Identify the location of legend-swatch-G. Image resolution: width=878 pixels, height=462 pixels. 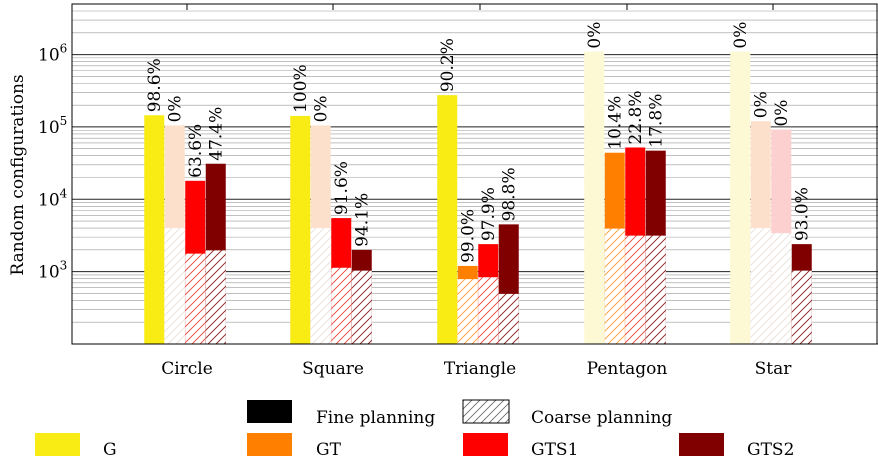
(57, 444).